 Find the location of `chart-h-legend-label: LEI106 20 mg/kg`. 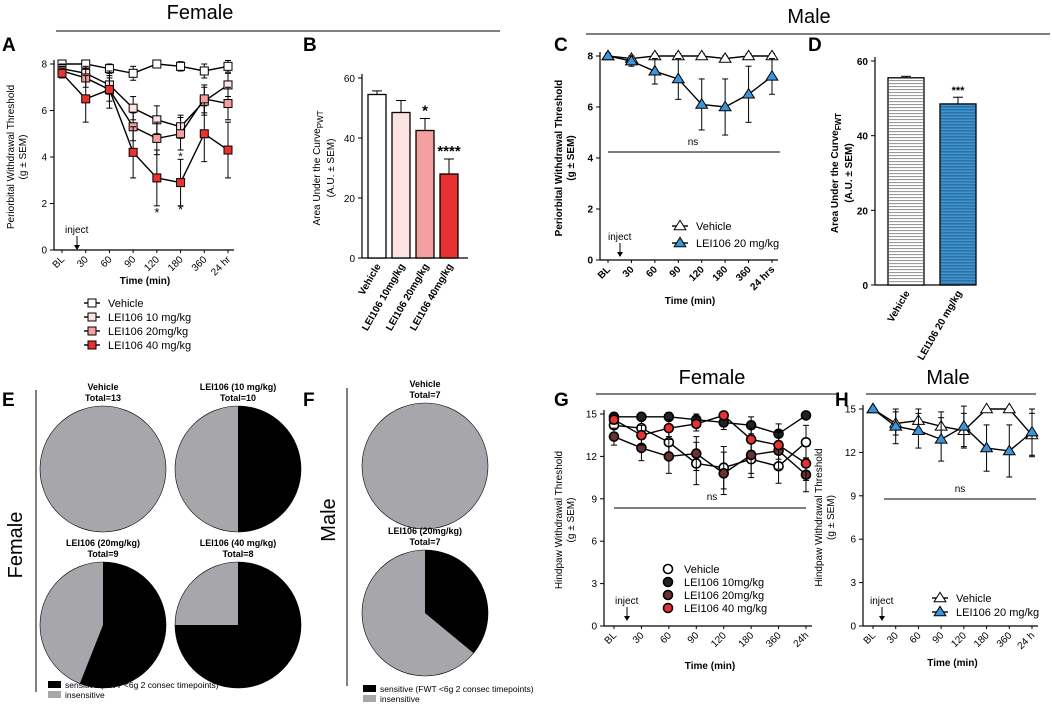

chart-h-legend-label: LEI106 20 mg/kg is located at coordinates (997, 613).